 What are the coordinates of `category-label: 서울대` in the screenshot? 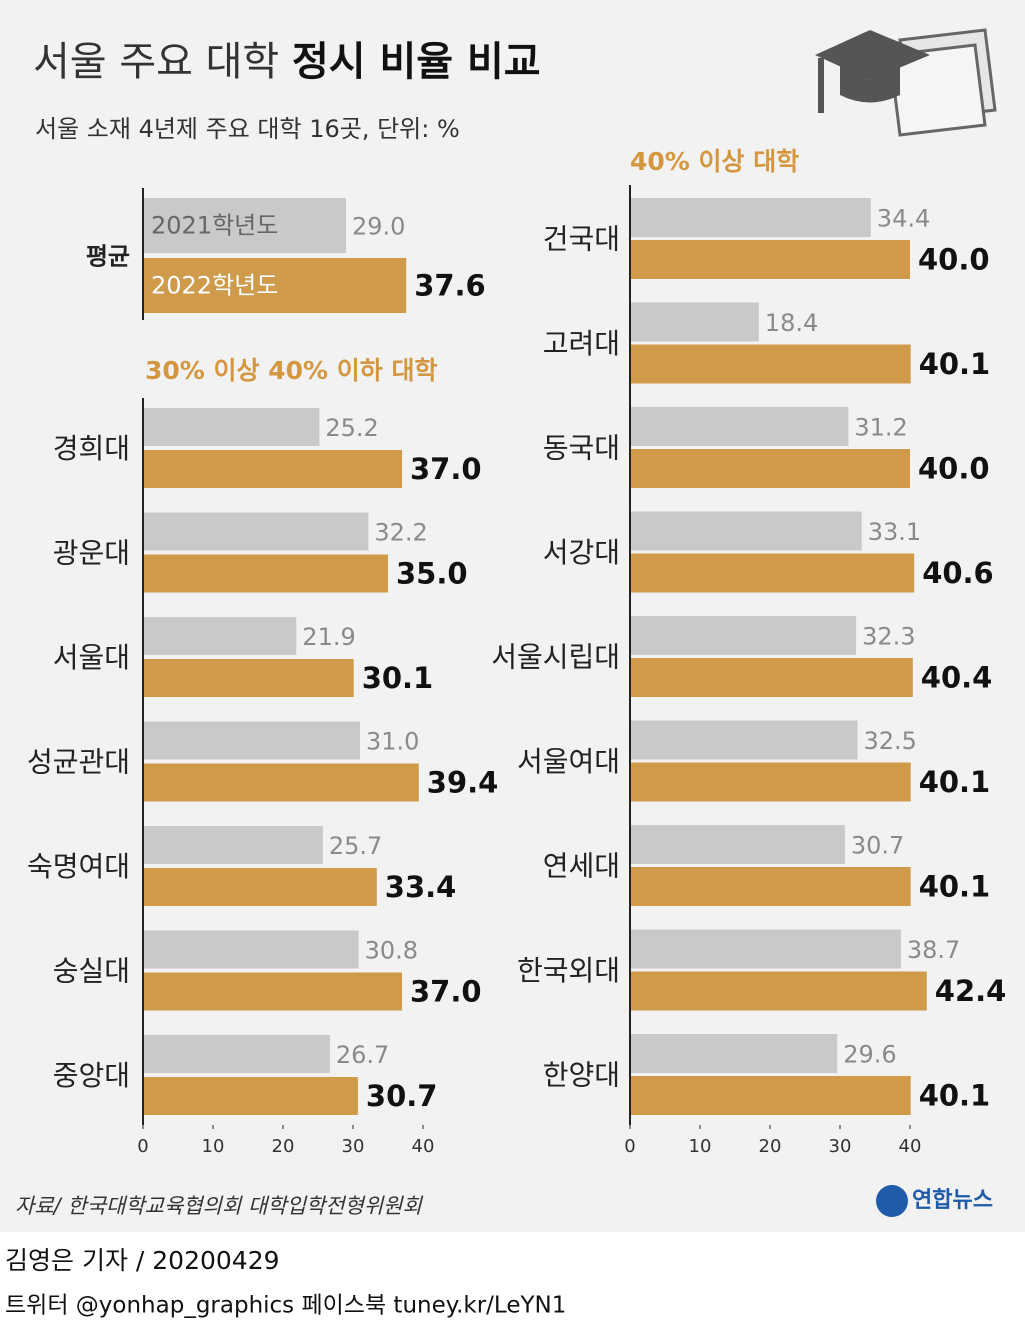 It's located at (91, 657).